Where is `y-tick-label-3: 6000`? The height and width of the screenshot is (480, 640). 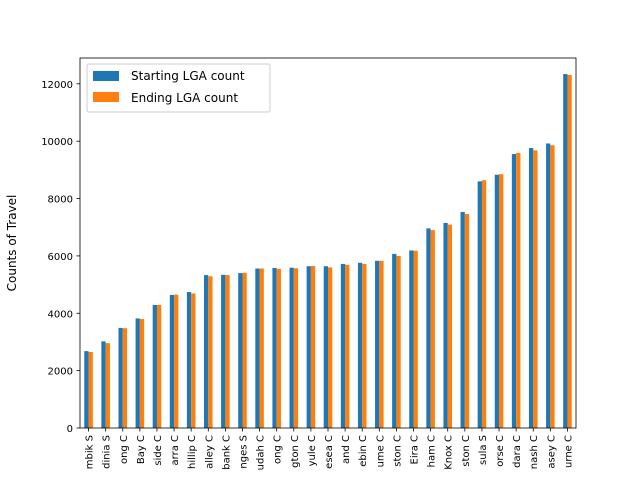 y-tick-label-3: 6000 is located at coordinates (60, 257).